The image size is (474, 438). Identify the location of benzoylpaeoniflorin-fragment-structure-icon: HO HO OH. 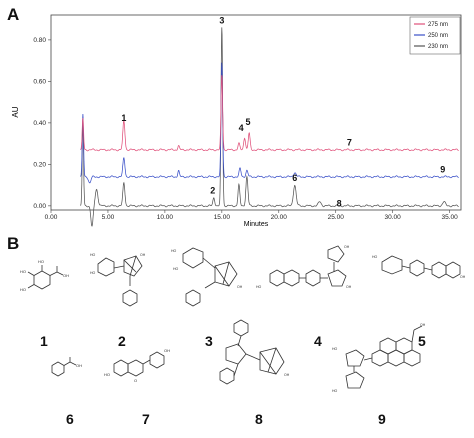
(118, 280).